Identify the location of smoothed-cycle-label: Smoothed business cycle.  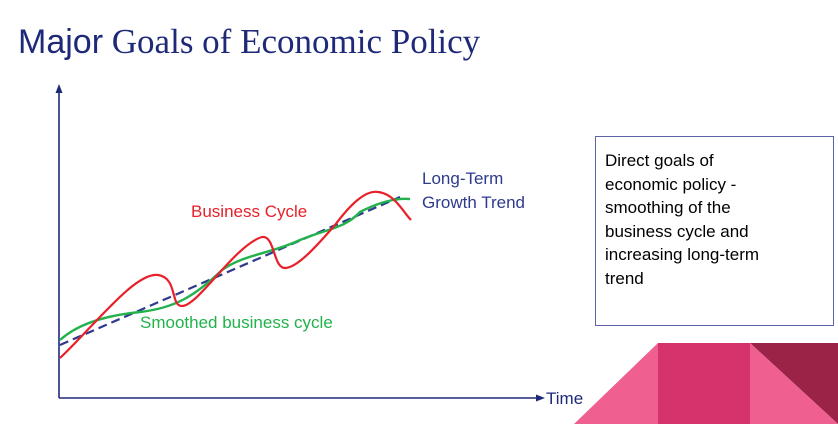
(236, 322).